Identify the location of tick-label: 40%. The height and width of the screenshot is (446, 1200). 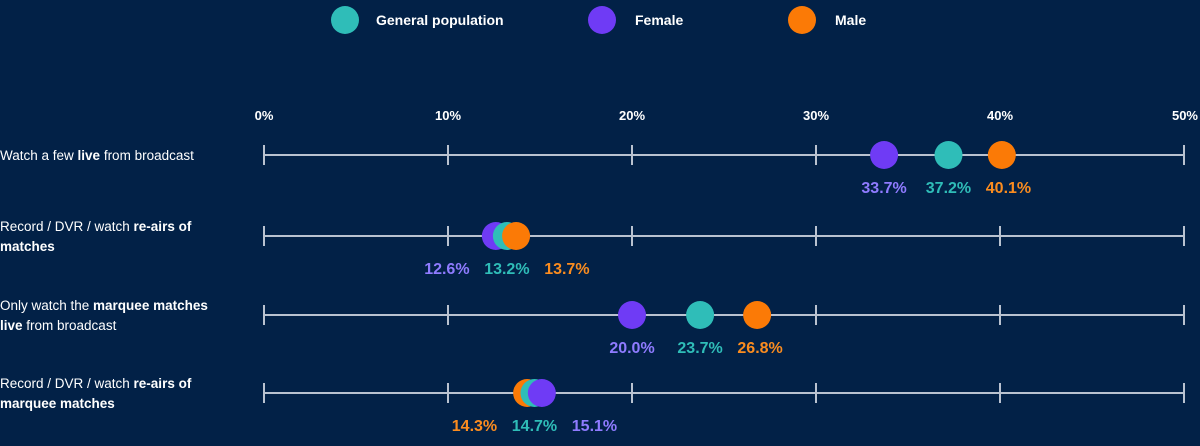
(1000, 115).